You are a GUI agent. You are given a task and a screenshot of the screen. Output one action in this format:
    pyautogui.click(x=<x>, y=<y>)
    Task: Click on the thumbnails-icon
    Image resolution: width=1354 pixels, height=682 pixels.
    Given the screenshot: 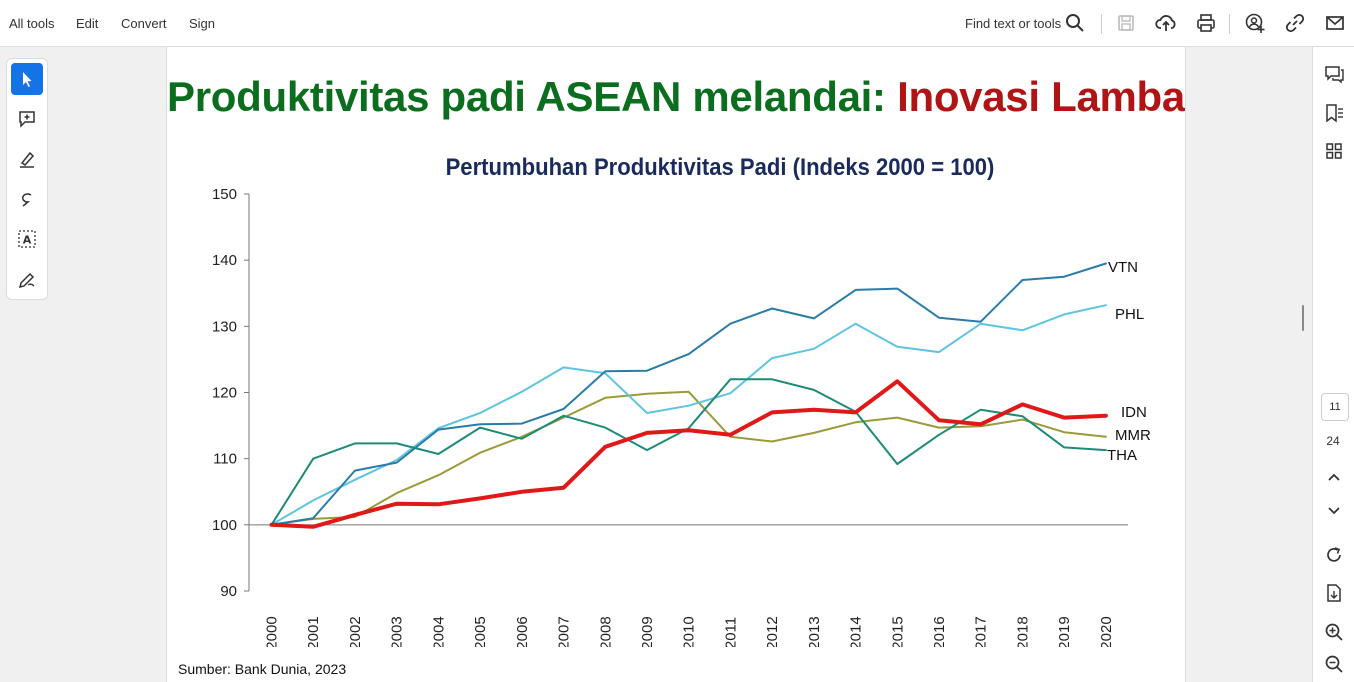 What is the action you would take?
    pyautogui.click(x=1334, y=151)
    